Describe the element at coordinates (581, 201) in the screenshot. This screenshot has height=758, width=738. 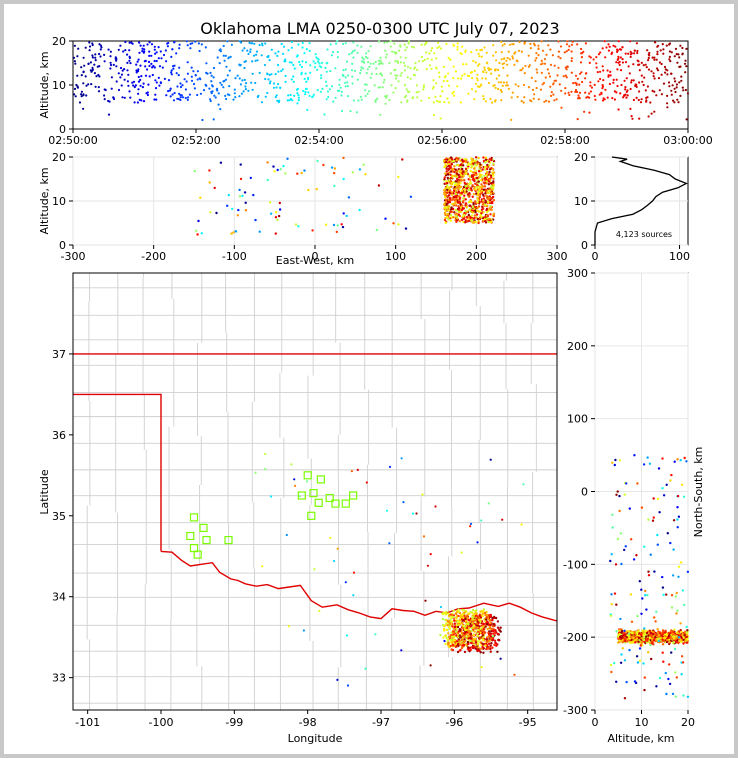
I see `altitude-tick-label: 10` at that location.